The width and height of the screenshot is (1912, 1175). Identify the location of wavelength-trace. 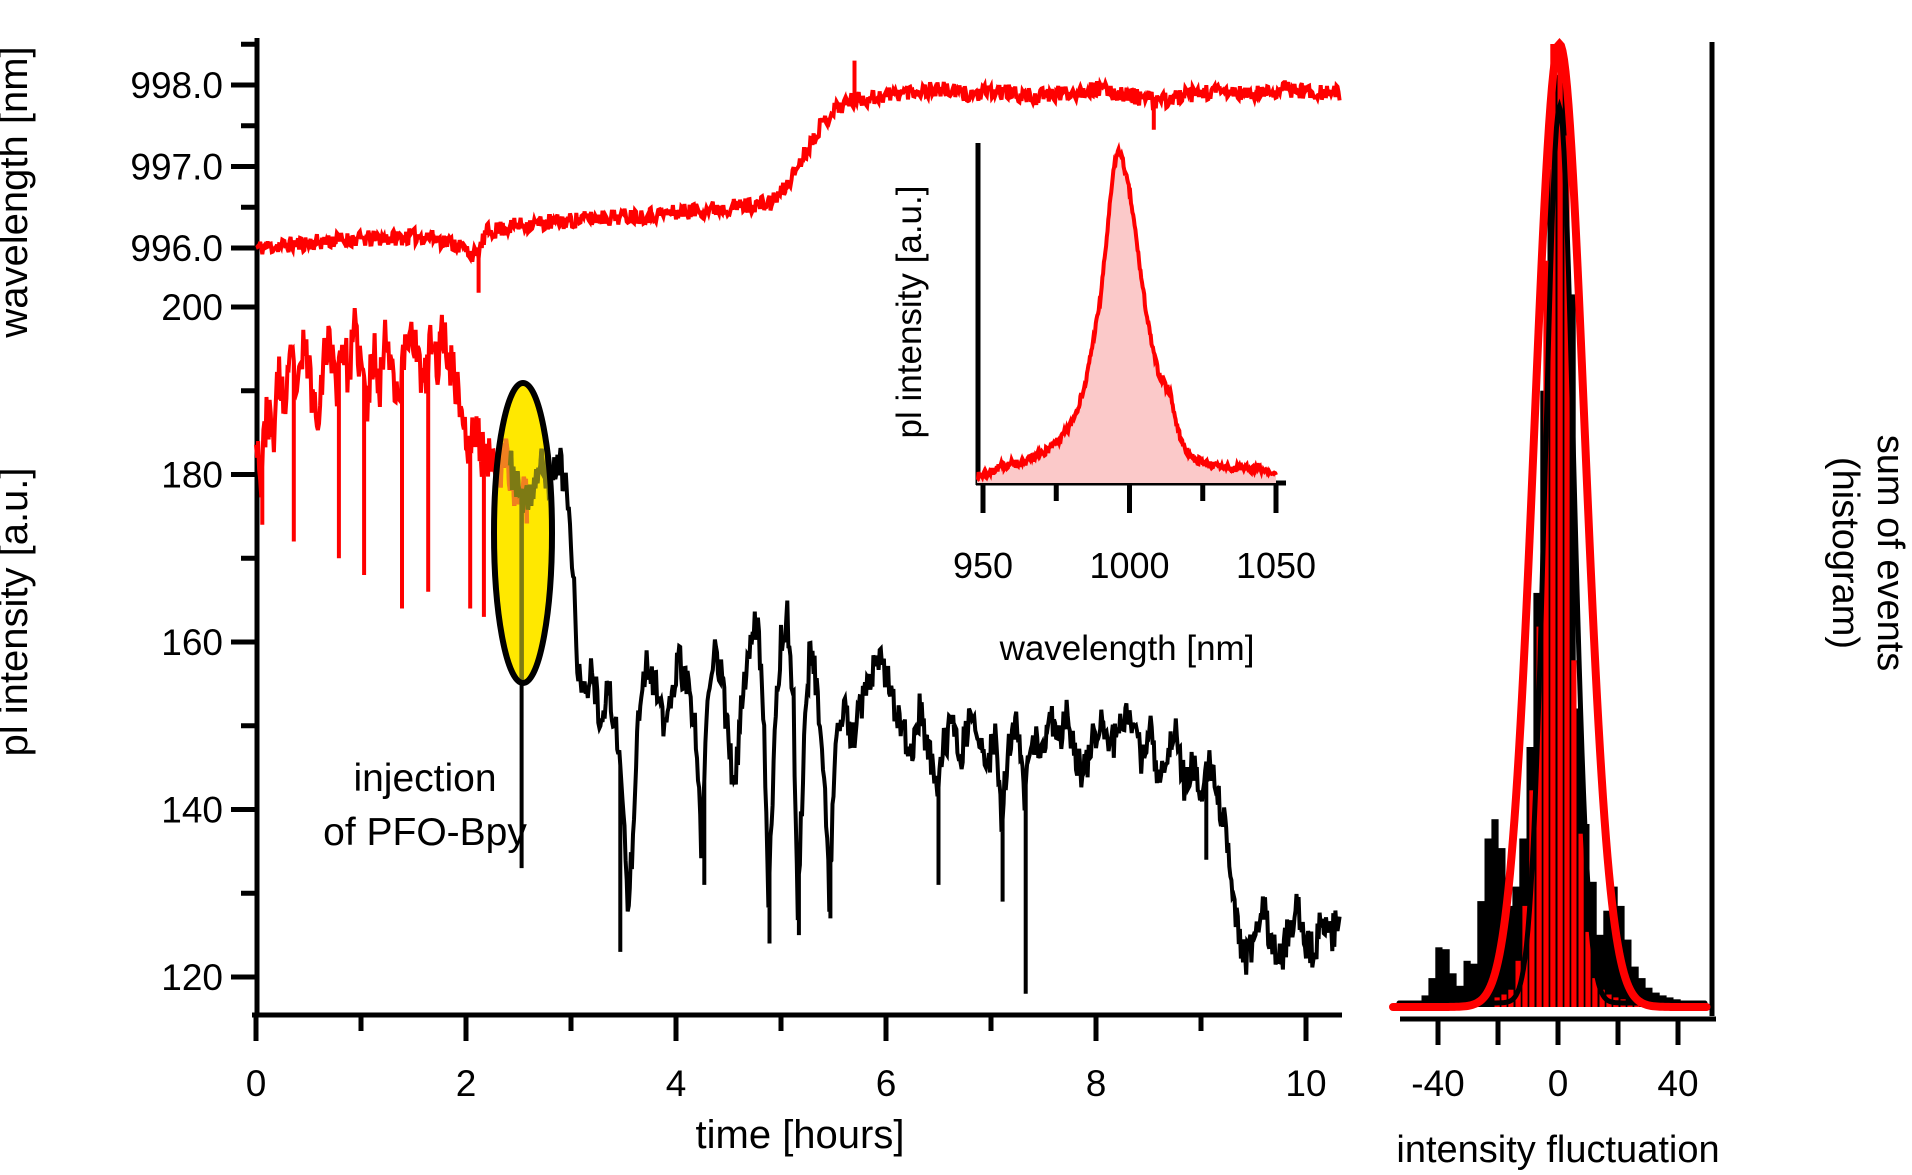
(798, 176).